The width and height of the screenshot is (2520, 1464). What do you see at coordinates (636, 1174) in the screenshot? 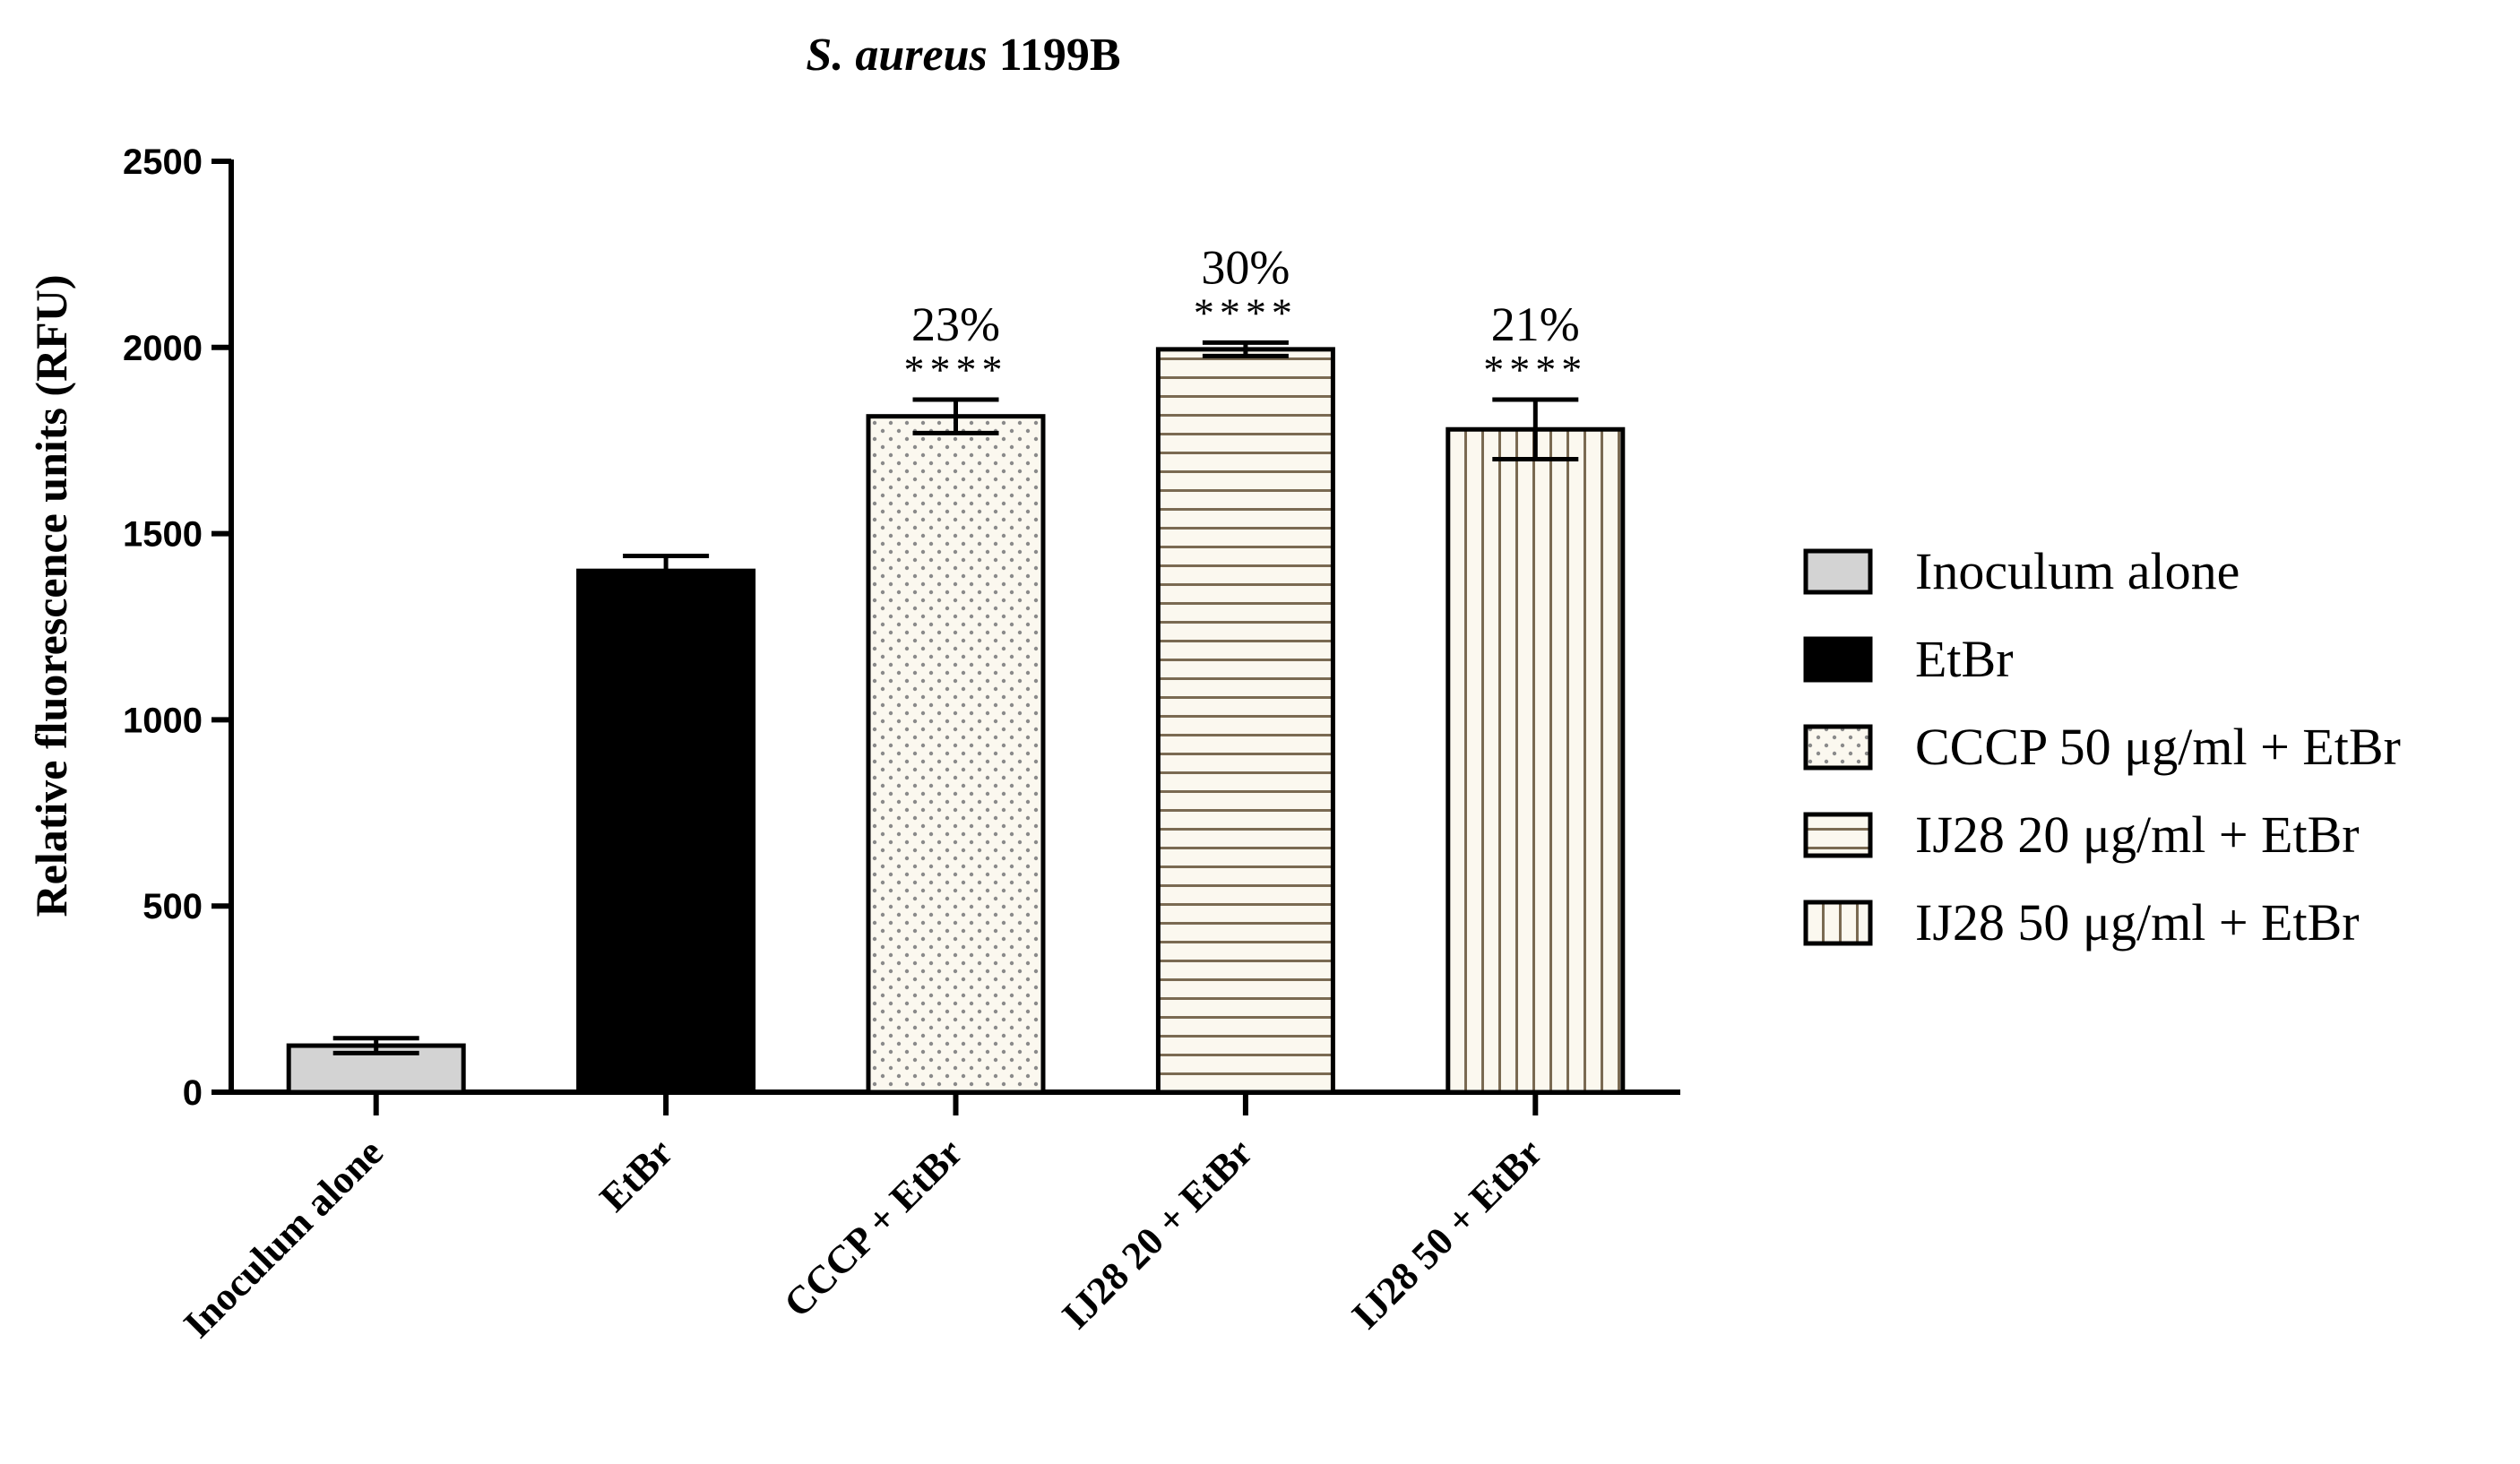
I see `x-tick-label: EtBr` at bounding box center [636, 1174].